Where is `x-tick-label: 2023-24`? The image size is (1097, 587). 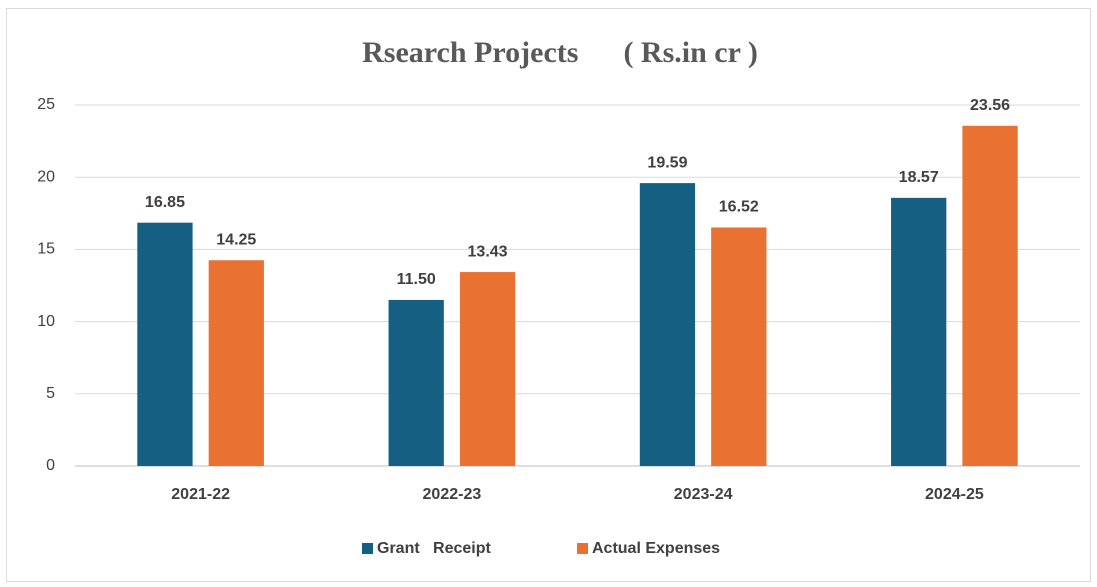 x-tick-label: 2023-24 is located at coordinates (703, 494).